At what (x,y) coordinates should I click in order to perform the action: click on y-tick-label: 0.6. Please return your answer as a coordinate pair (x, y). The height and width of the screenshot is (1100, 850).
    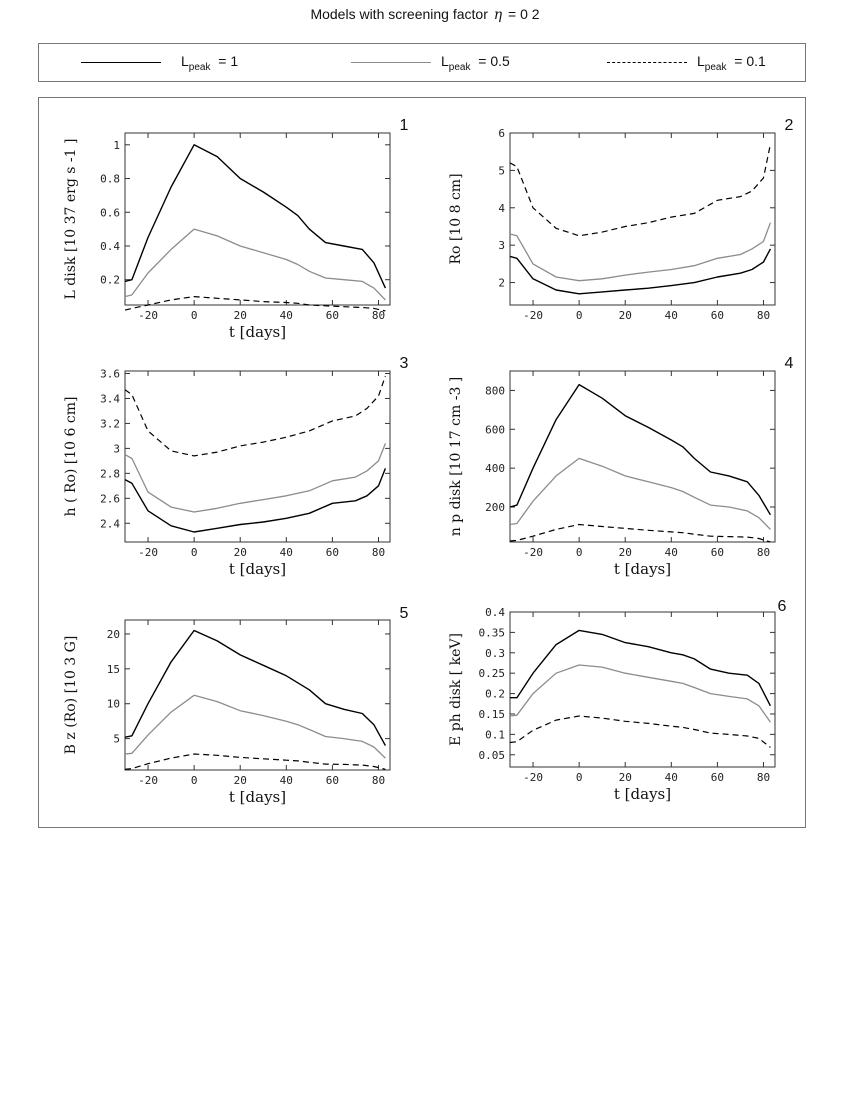
    Looking at the image, I should click on (110, 212).